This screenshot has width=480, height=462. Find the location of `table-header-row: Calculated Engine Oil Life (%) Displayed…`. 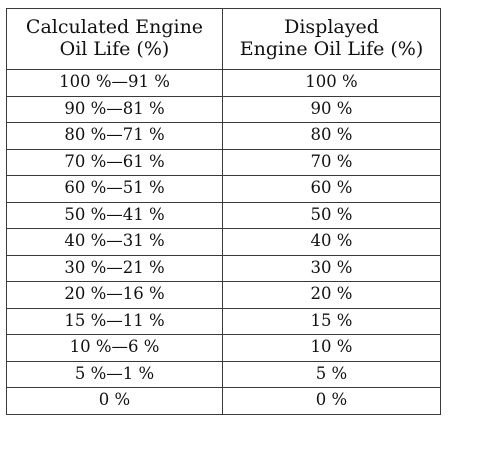

table-header-row: Calculated Engine Oil Life (%) Displayed… is located at coordinates (223, 39).